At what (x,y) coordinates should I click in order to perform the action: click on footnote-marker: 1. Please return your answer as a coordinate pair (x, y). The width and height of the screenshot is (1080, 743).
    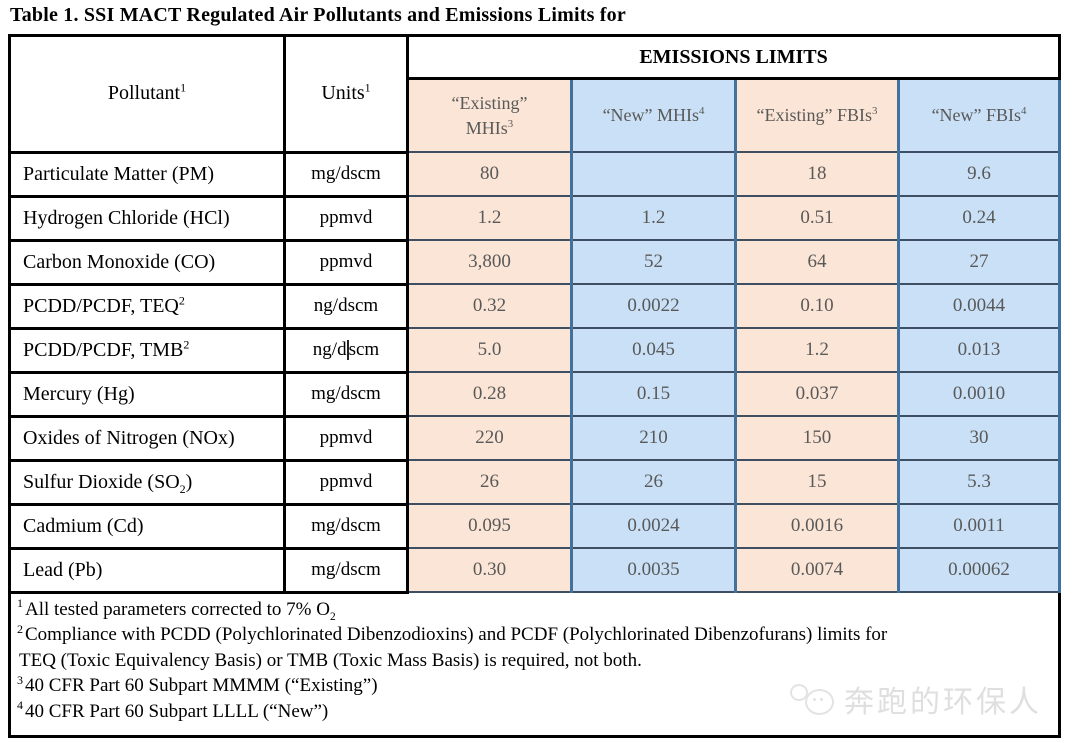
    Looking at the image, I should click on (20, 603).